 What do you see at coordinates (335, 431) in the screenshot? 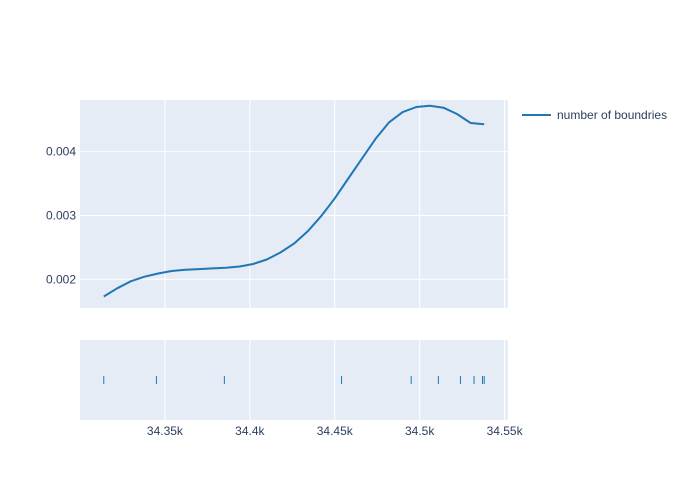
I see `x-tick-label: 34.45k` at bounding box center [335, 431].